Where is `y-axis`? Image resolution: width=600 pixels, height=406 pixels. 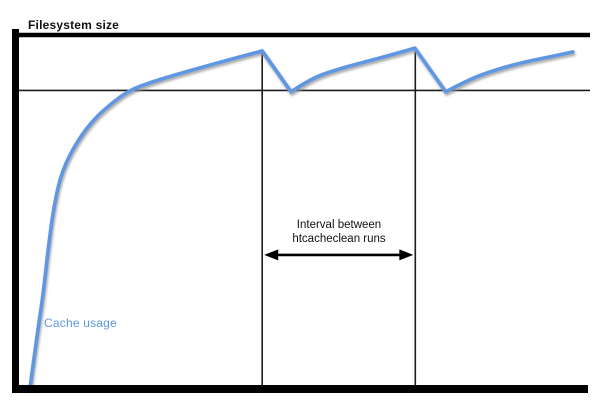 y-axis is located at coordinates (15, 211).